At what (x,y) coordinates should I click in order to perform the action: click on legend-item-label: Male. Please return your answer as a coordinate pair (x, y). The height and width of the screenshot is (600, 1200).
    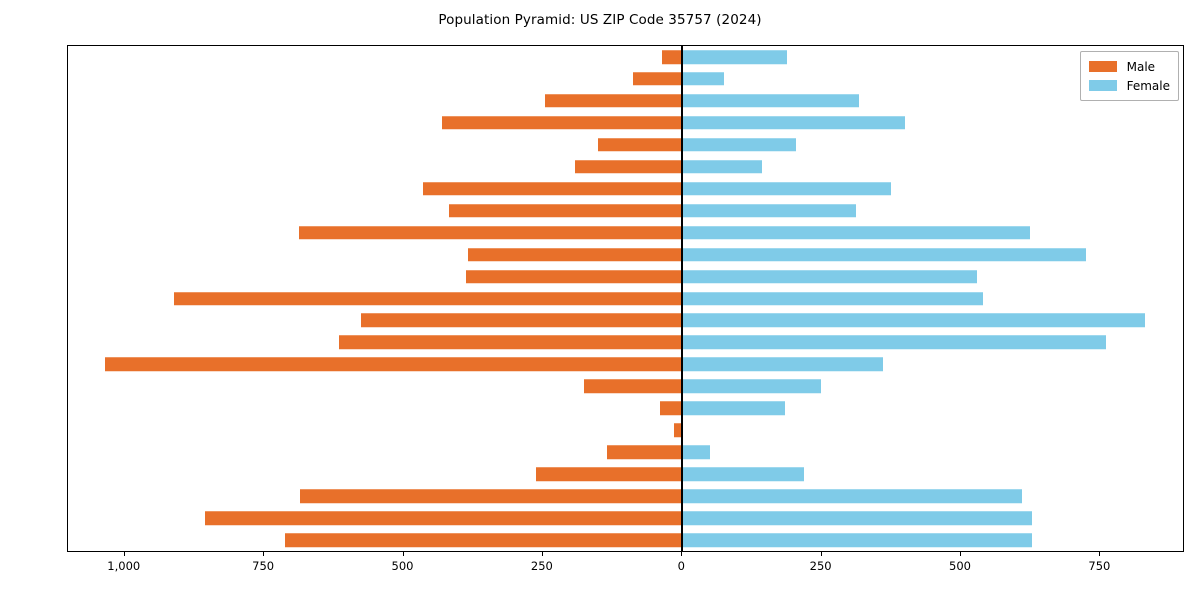
    Looking at the image, I should click on (1141, 66).